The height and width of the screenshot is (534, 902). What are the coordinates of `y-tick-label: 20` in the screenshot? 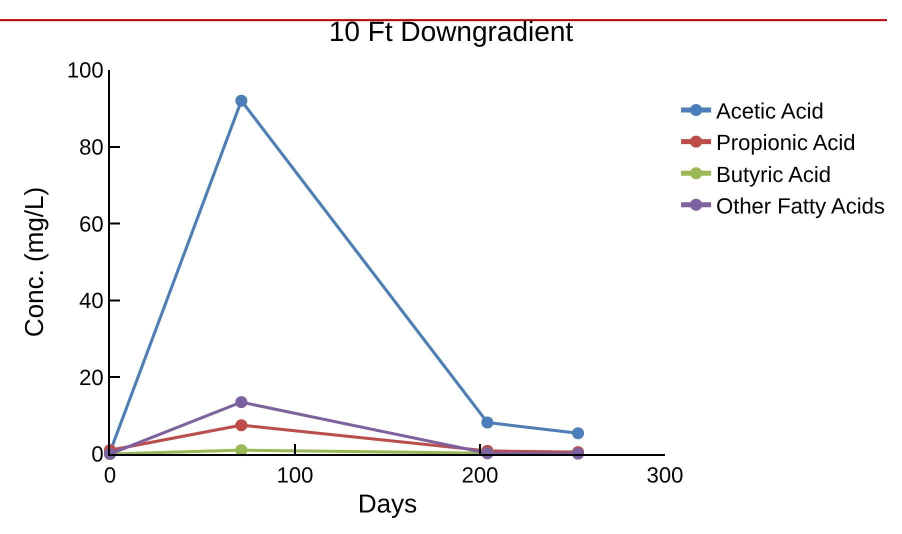 It's located at (91, 377).